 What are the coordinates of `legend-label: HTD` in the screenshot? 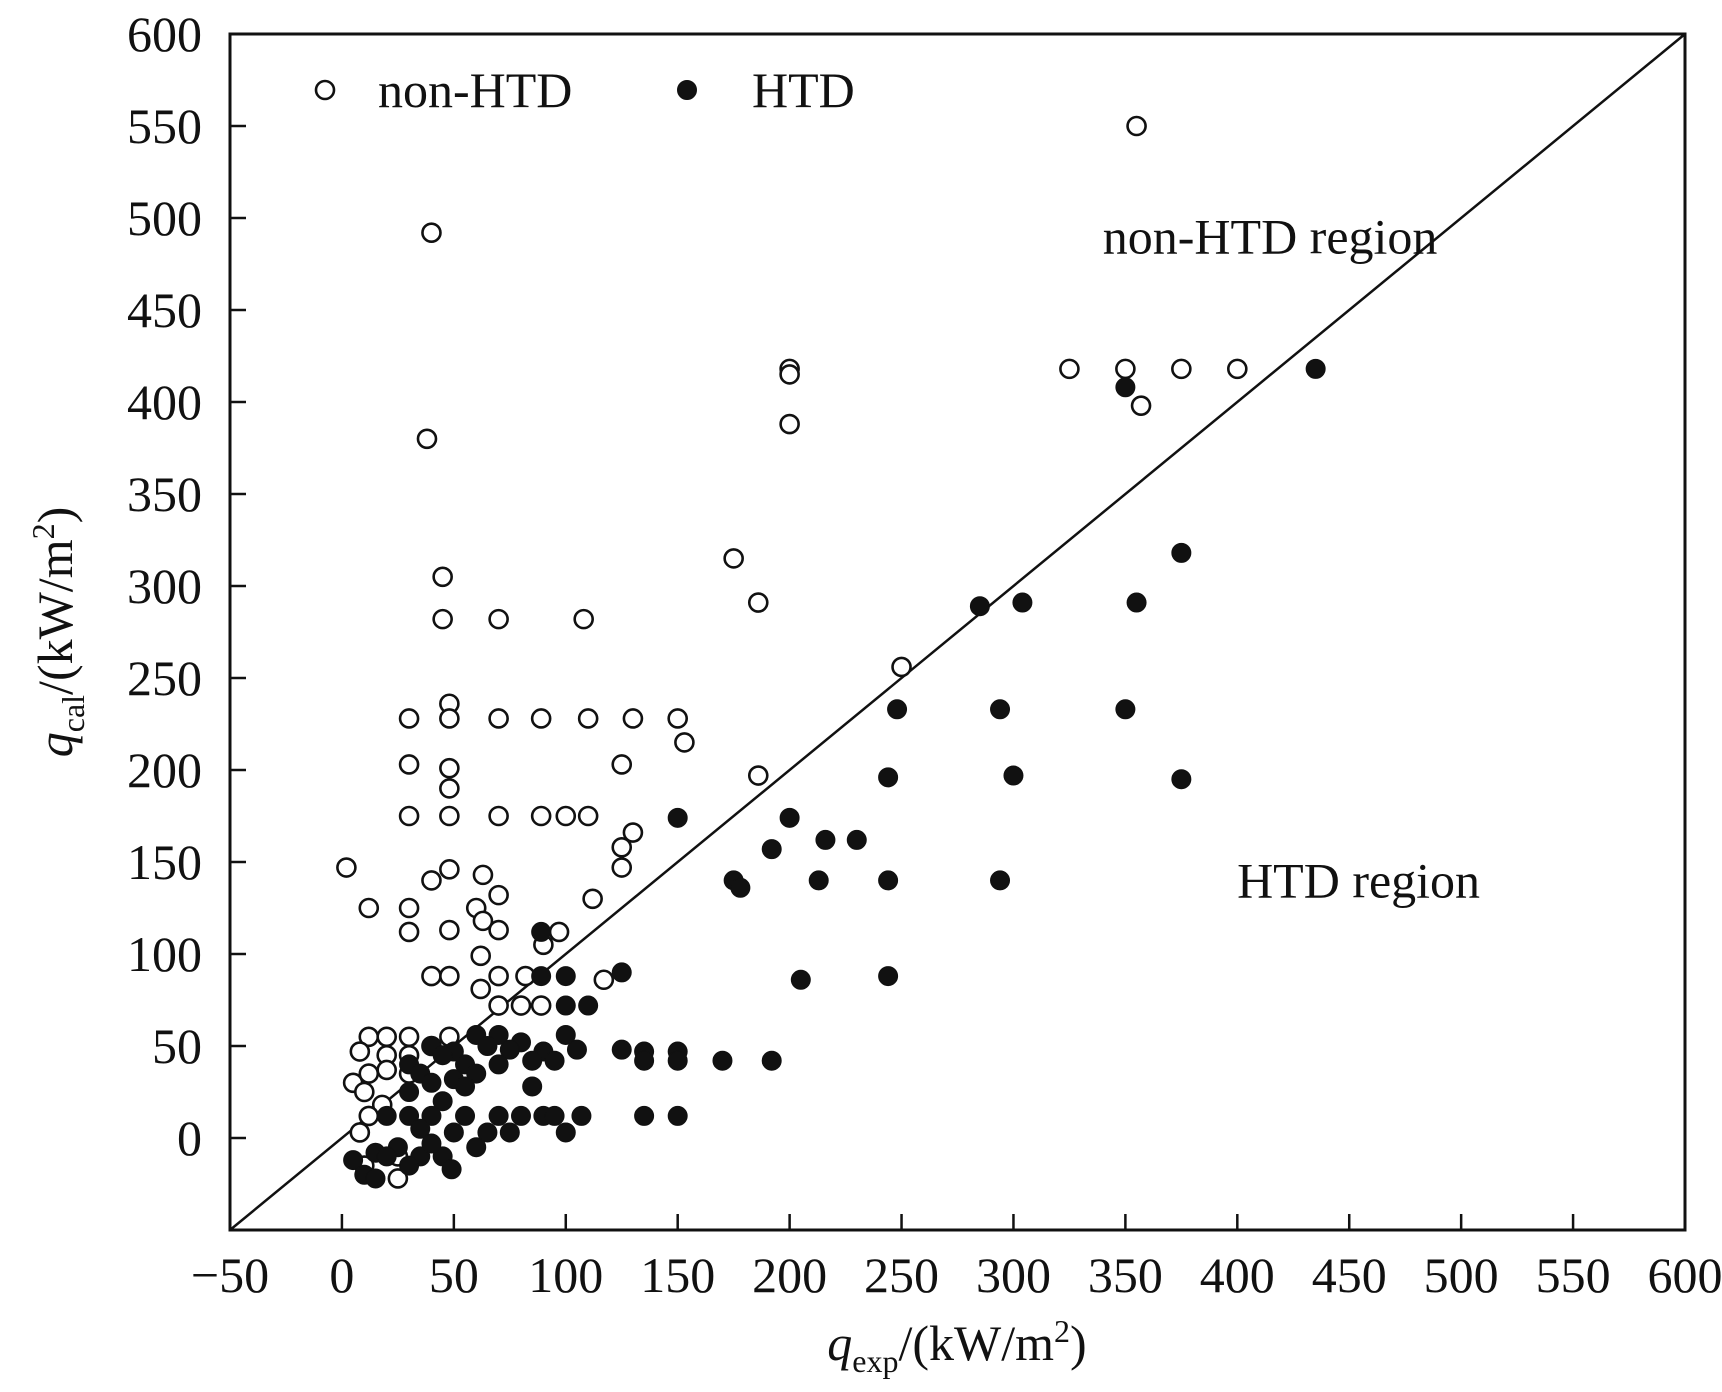 It's located at (803, 90).